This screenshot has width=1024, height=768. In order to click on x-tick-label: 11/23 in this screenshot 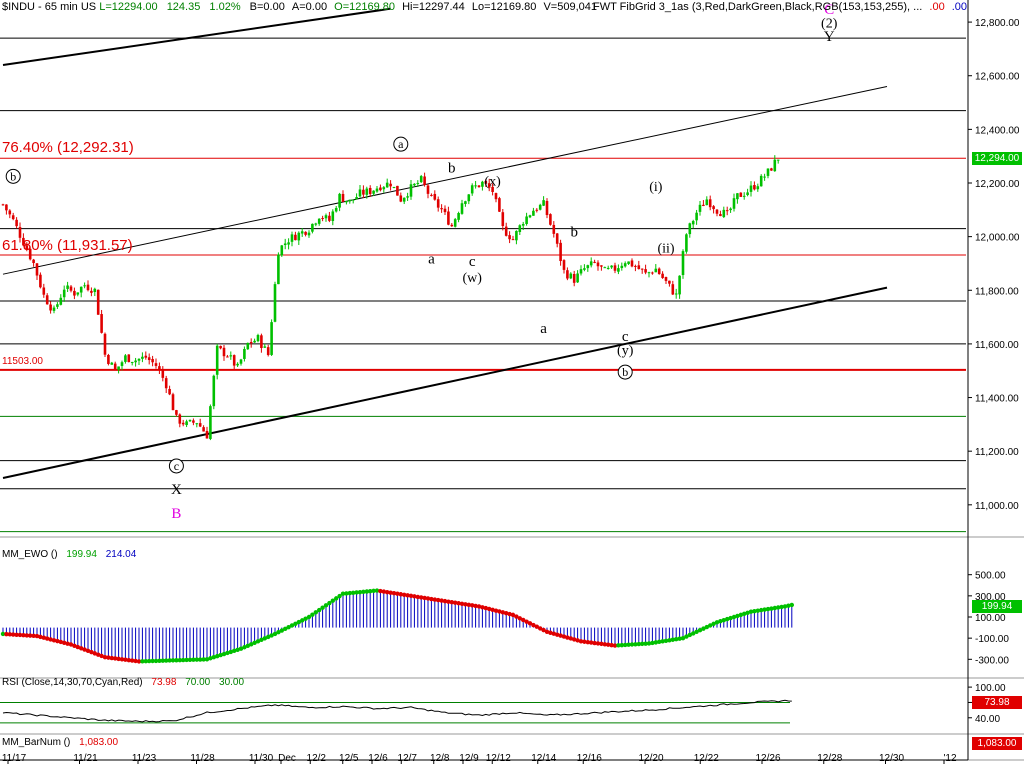, I will do `click(144, 758)`.